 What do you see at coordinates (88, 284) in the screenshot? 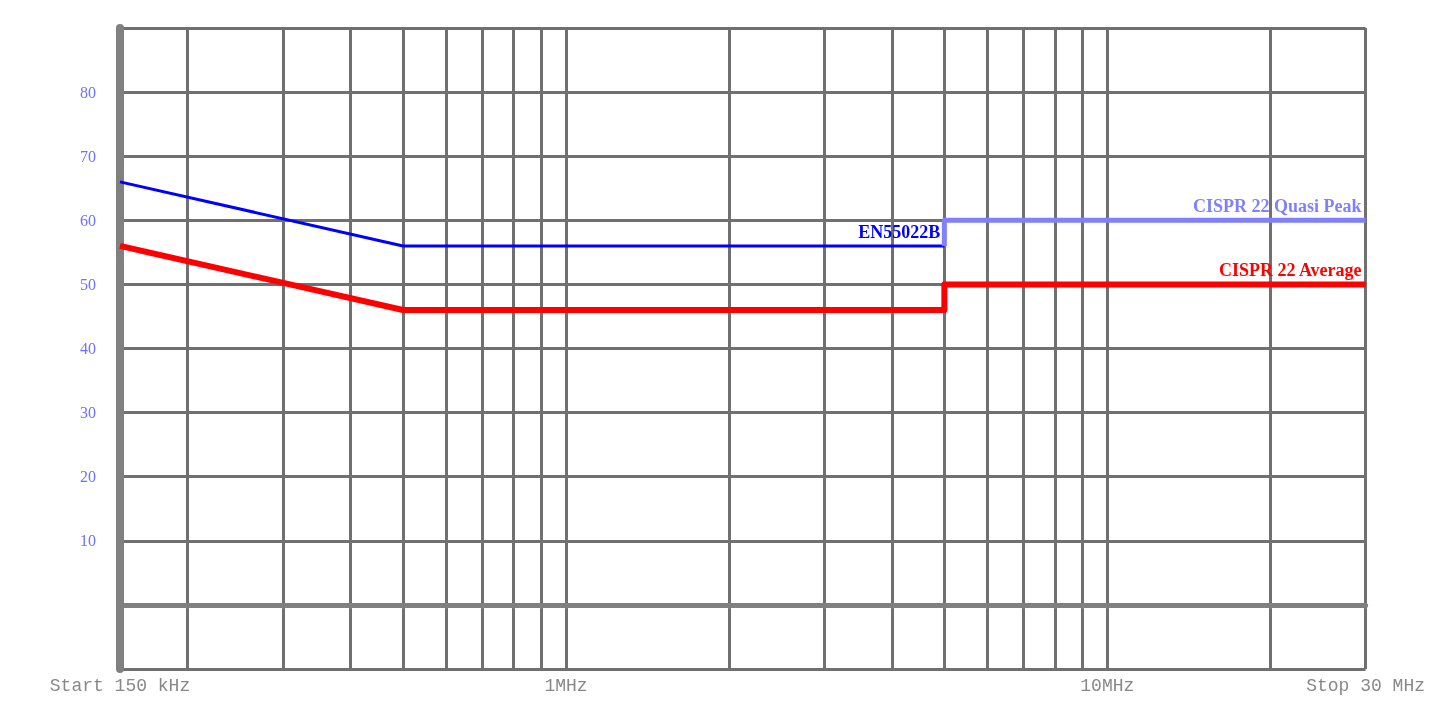
I see `y-tick-label: 50` at bounding box center [88, 284].